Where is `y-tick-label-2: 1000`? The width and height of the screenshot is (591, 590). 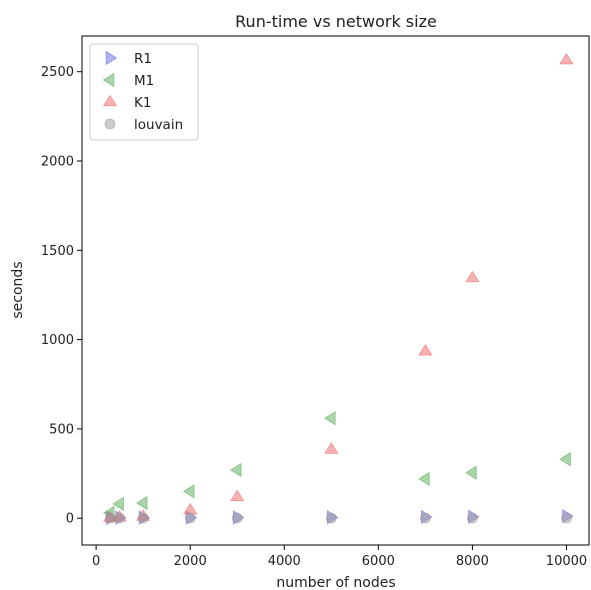
y-tick-label-2: 1000 is located at coordinates (57, 340).